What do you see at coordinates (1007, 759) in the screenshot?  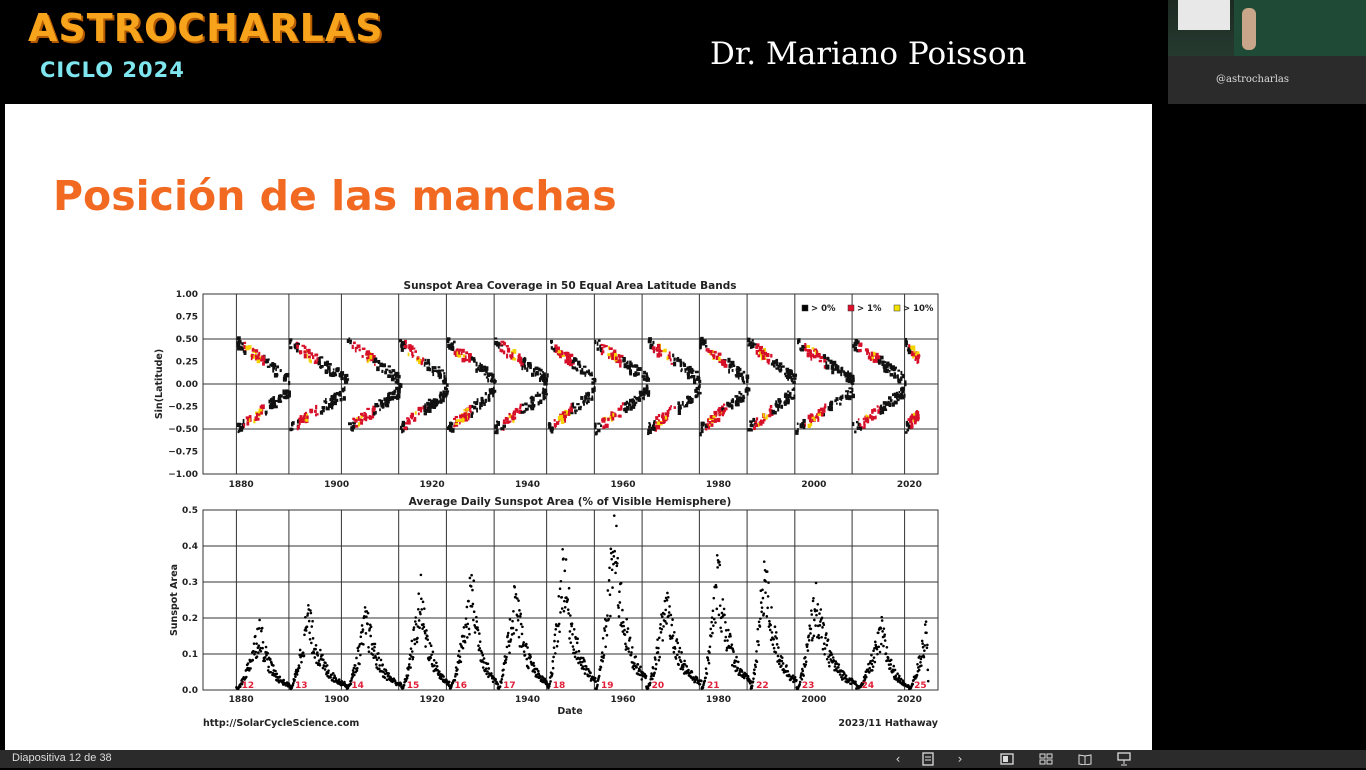 I see `normal-view-icon` at bounding box center [1007, 759].